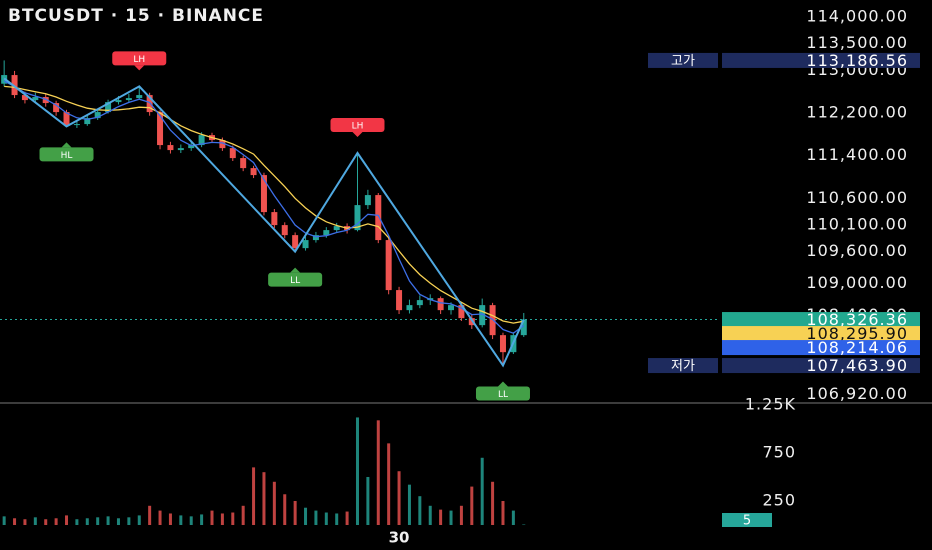  Describe the element at coordinates (857, 112) in the screenshot. I see `y-tick-label: 112,200.00` at that location.